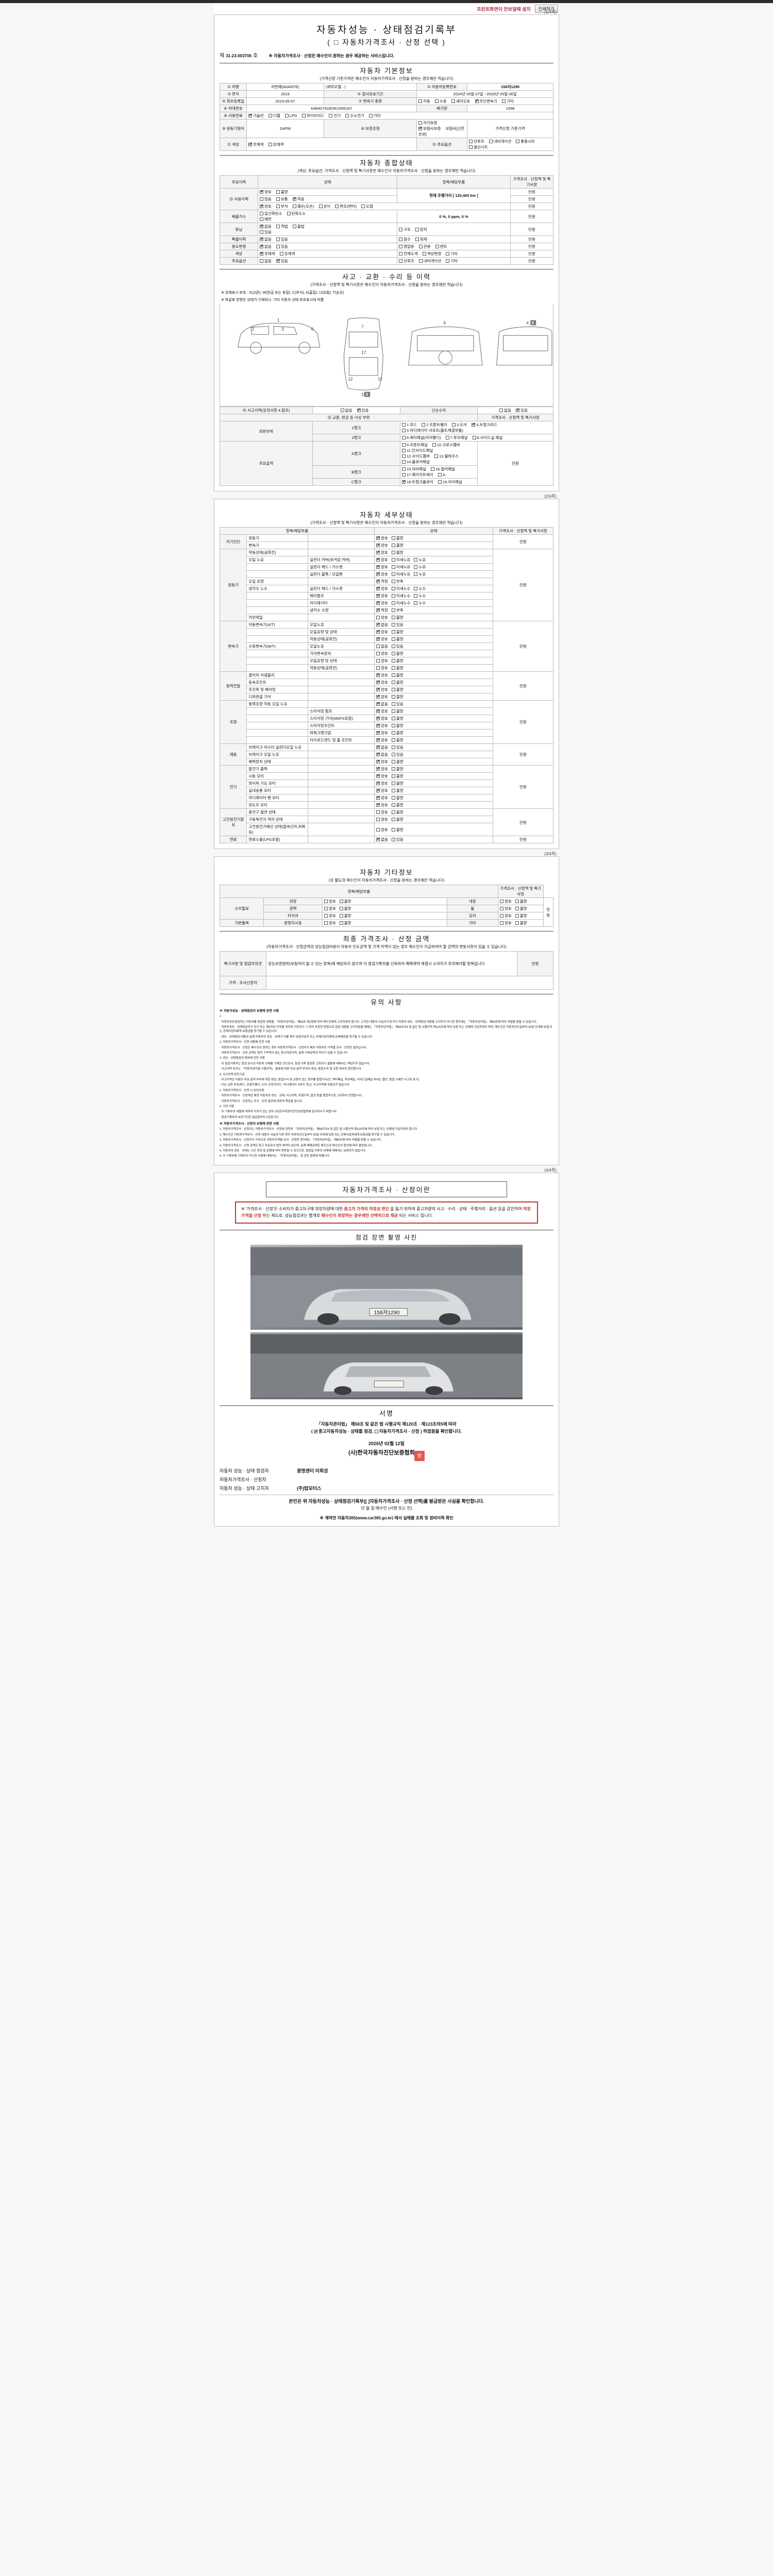 This screenshot has height=2576, width=773. Describe the element at coordinates (400, 596) in the screenshot. I see `detail-1-6-opt-1: 미세누수` at that location.